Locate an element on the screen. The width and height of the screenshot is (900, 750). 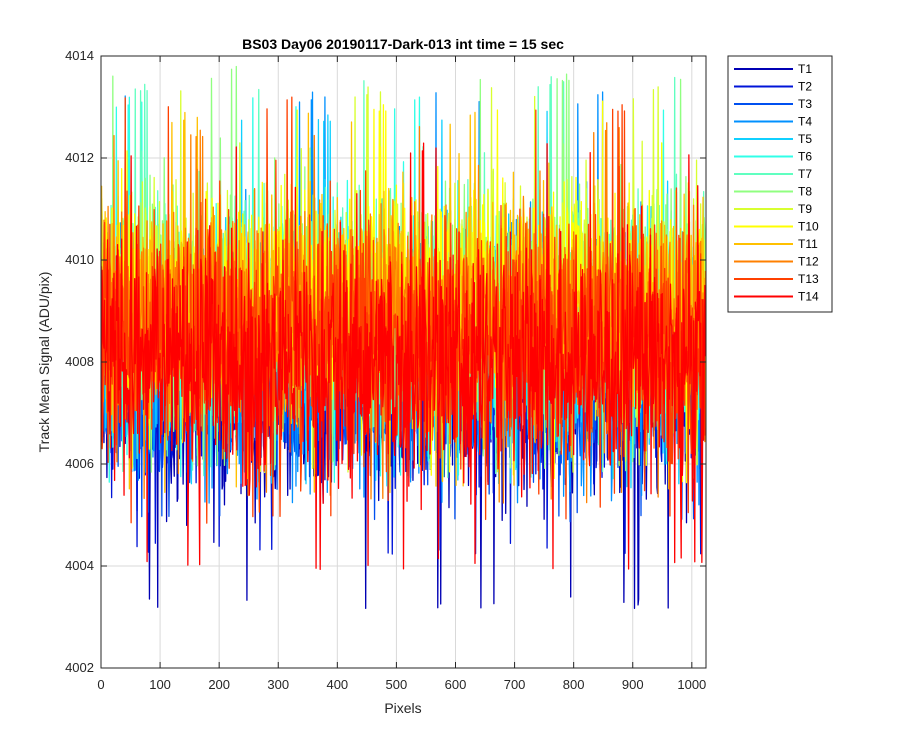
x-tick-label: 1000 is located at coordinates (691, 684).